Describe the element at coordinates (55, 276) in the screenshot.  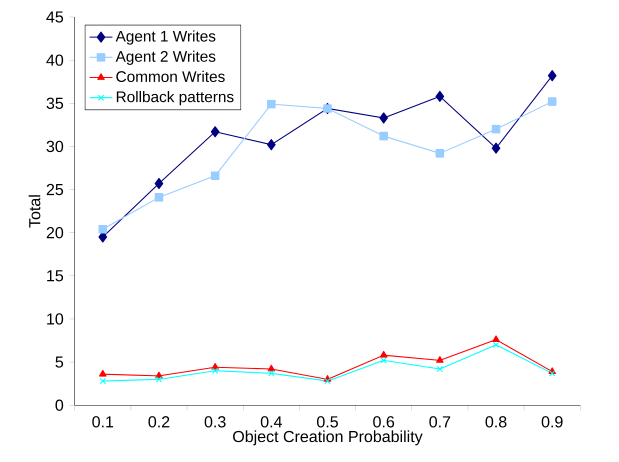
I see `y-tick-label: 15` at that location.